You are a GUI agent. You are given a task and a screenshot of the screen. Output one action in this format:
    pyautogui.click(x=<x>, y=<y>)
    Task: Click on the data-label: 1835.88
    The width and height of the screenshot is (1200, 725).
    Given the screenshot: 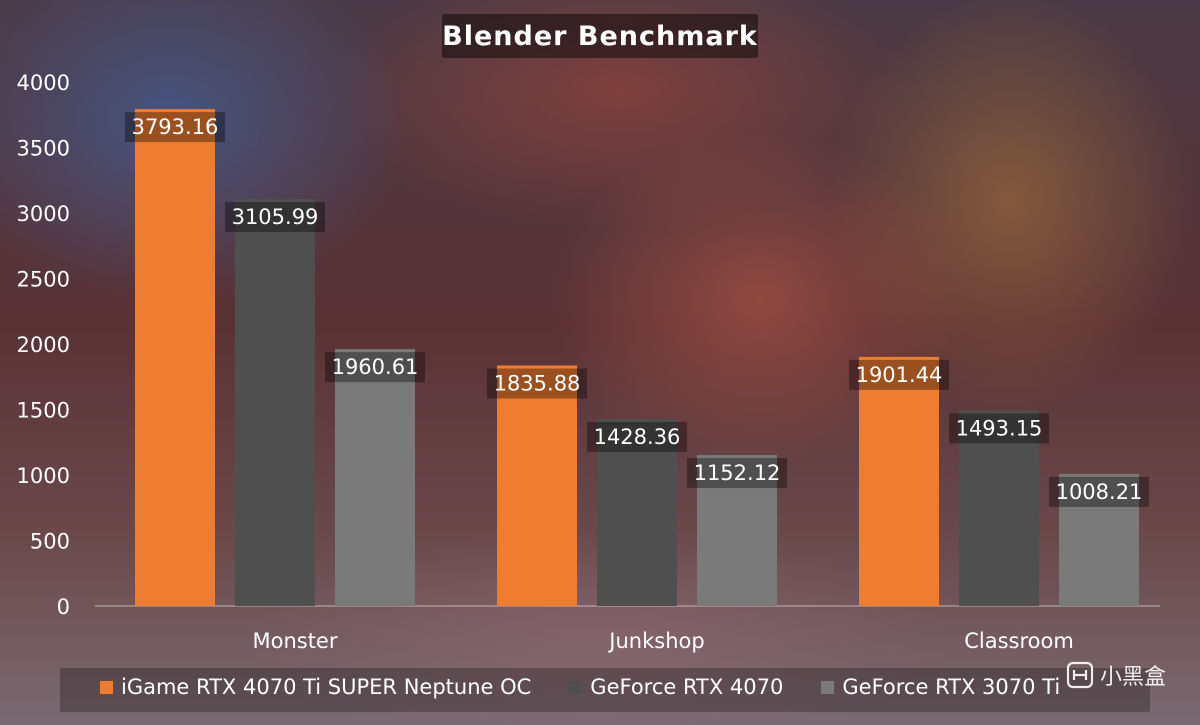 What is the action you would take?
    pyautogui.click(x=537, y=383)
    